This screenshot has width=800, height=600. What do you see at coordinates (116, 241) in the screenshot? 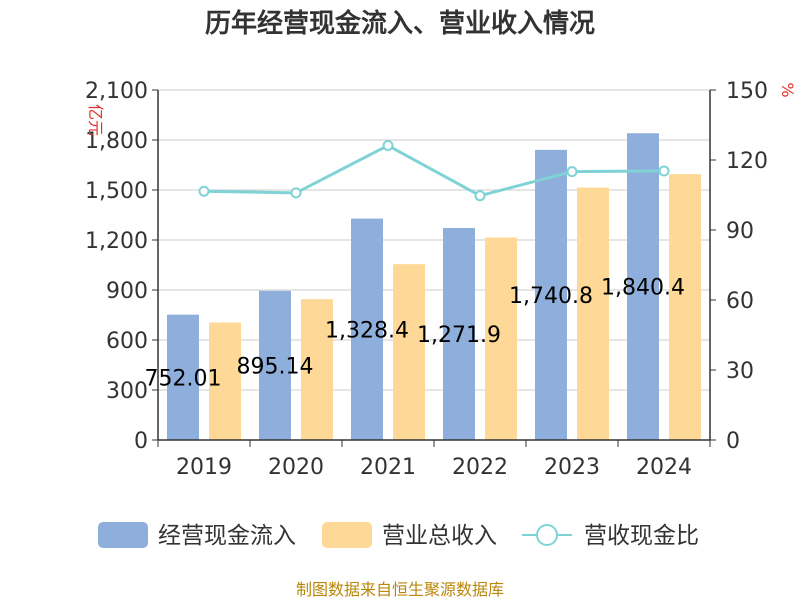
I see `left-axis-tick-label: 1,200` at bounding box center [116, 241].